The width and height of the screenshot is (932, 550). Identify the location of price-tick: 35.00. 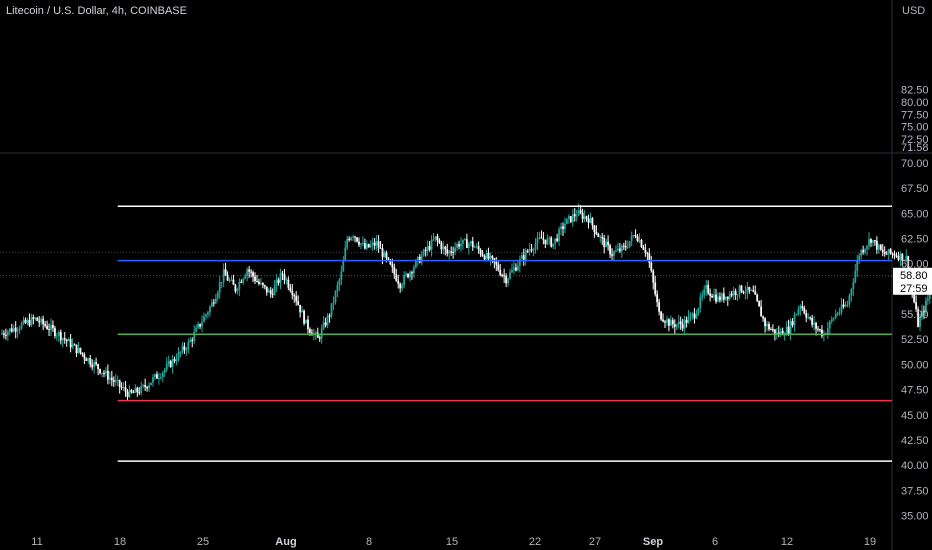
(915, 516).